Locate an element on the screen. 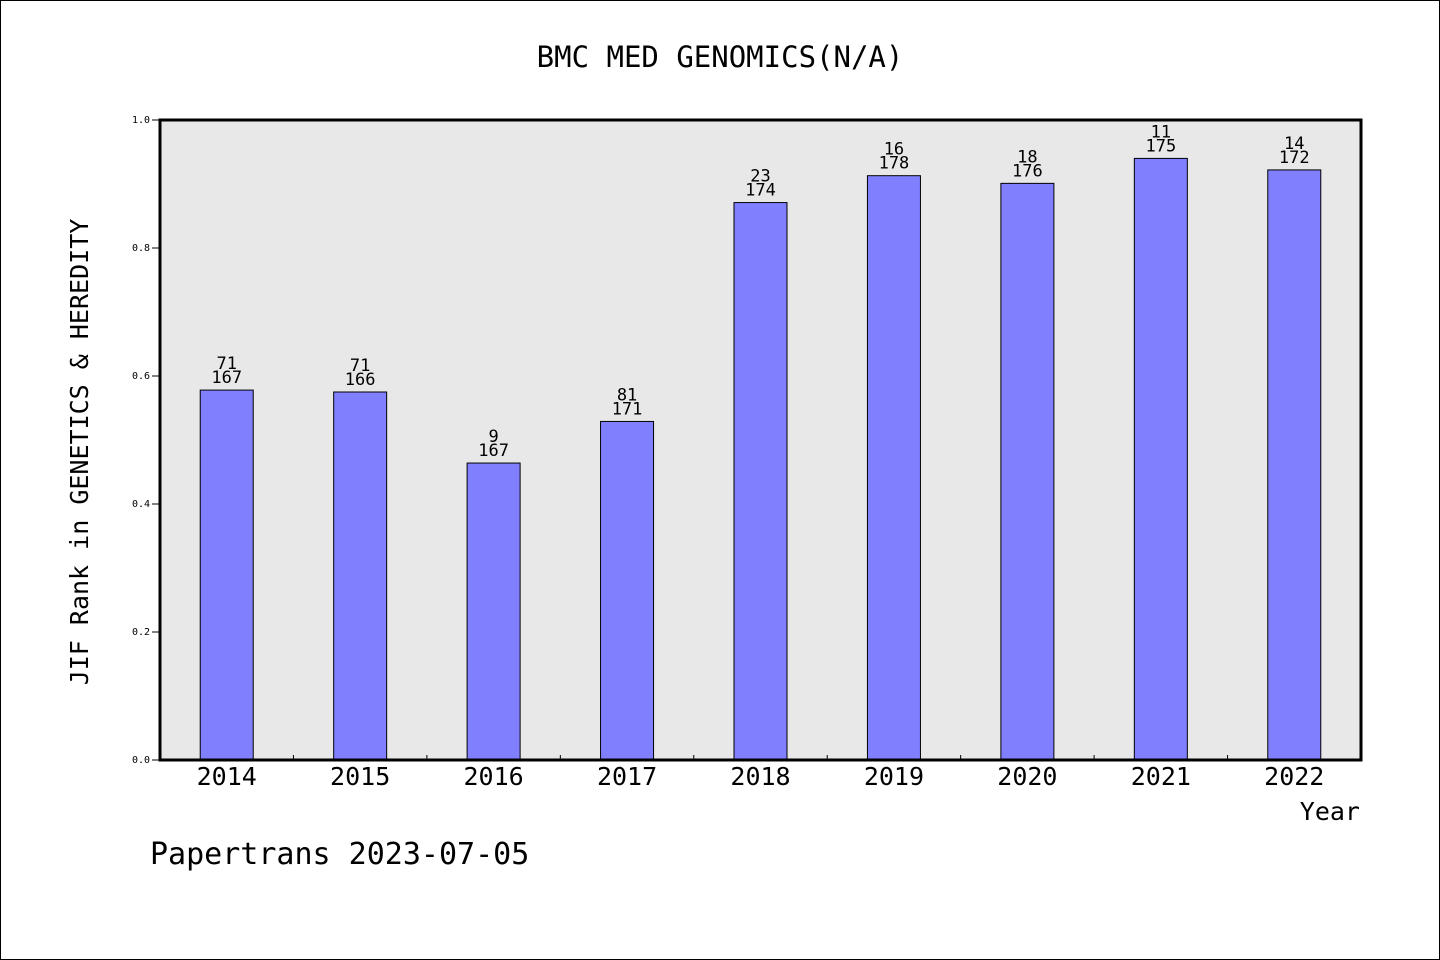 Image resolution: width=1440 pixels, height=960 pixels. x-tick-label-2014: 2014 is located at coordinates (227, 776).